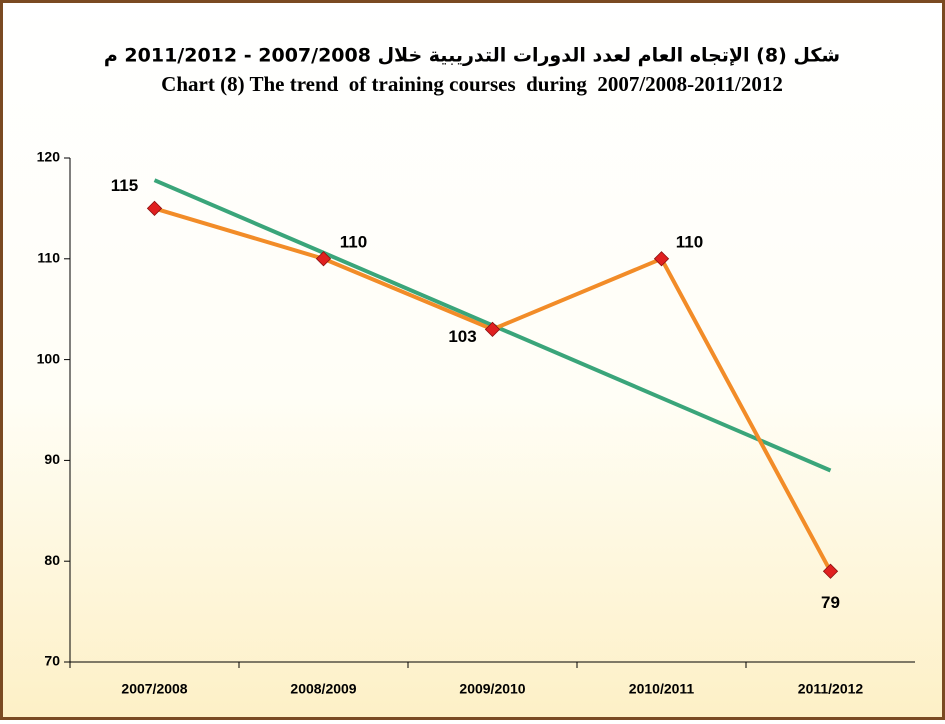 The width and height of the screenshot is (945, 724). What do you see at coordinates (154, 689) in the screenshot?
I see `x-tick-label: 2007/2008` at bounding box center [154, 689].